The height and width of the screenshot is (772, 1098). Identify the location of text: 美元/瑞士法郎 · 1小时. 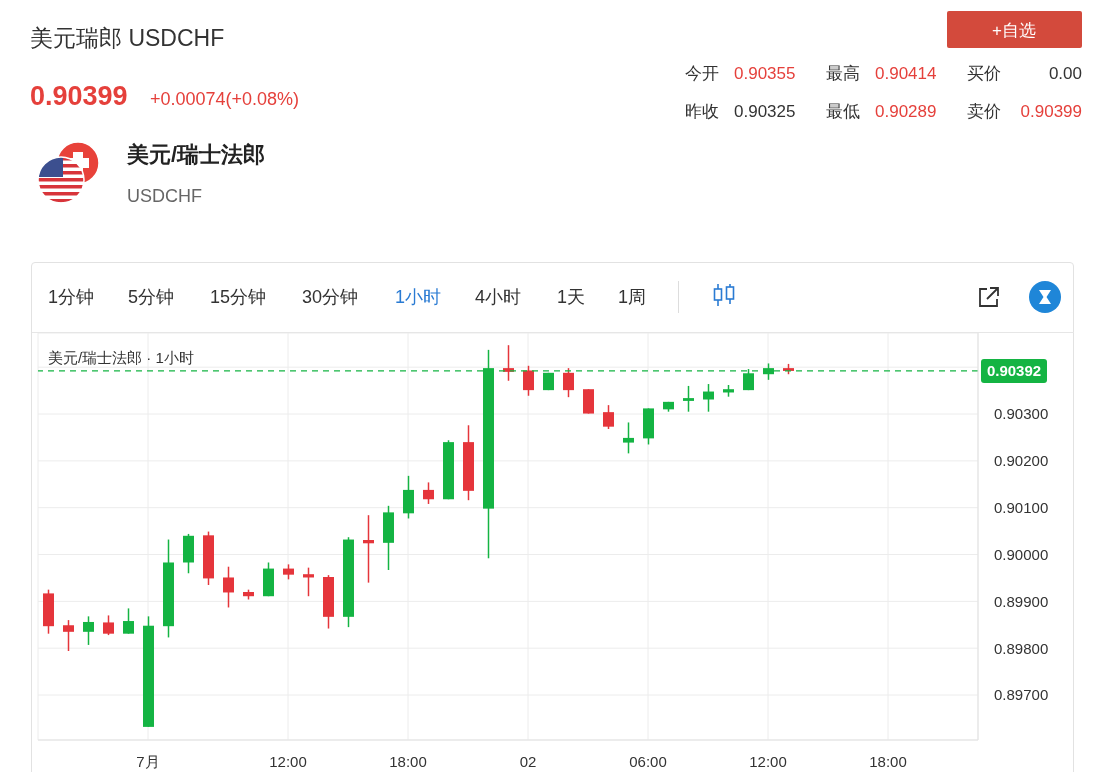
(121, 358).